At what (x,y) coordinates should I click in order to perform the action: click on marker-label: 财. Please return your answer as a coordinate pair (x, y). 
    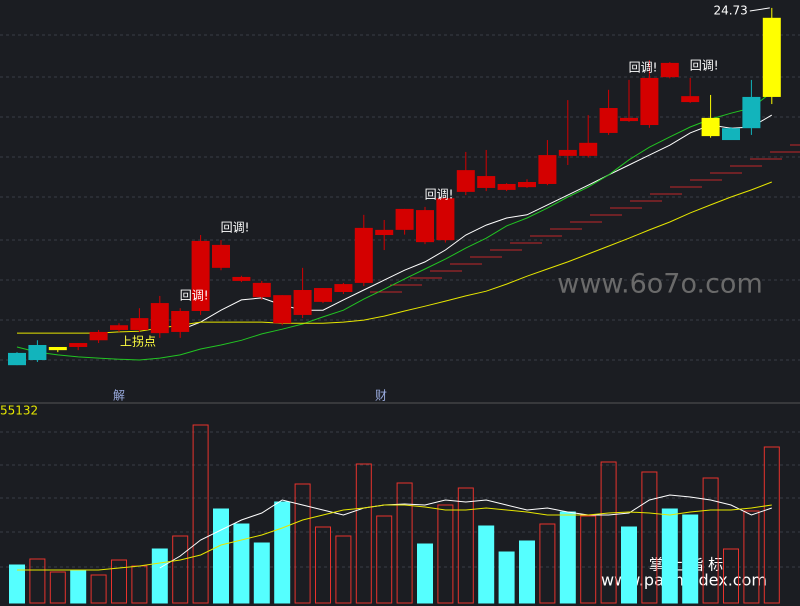
    Looking at the image, I should click on (381, 396).